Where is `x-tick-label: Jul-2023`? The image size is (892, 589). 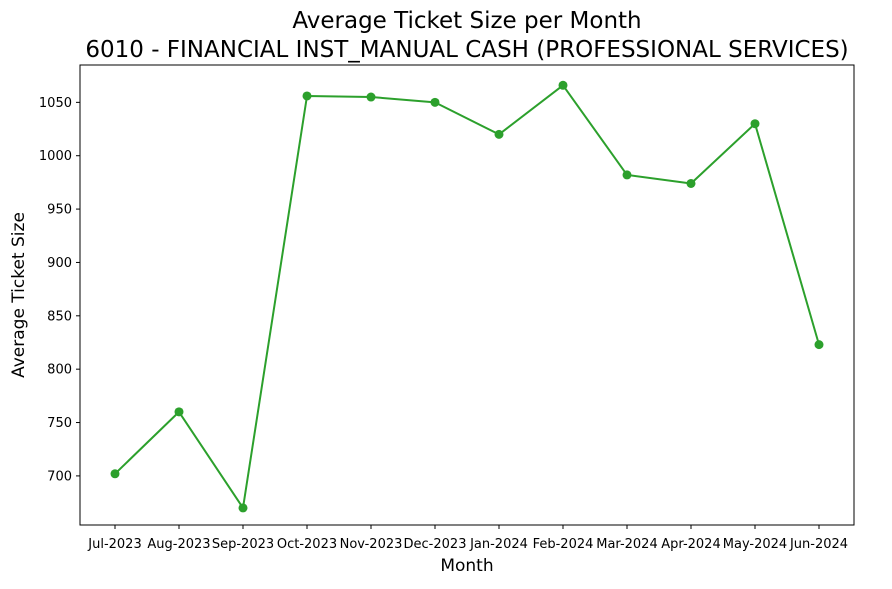 x-tick-label: Jul-2023 is located at coordinates (114, 544).